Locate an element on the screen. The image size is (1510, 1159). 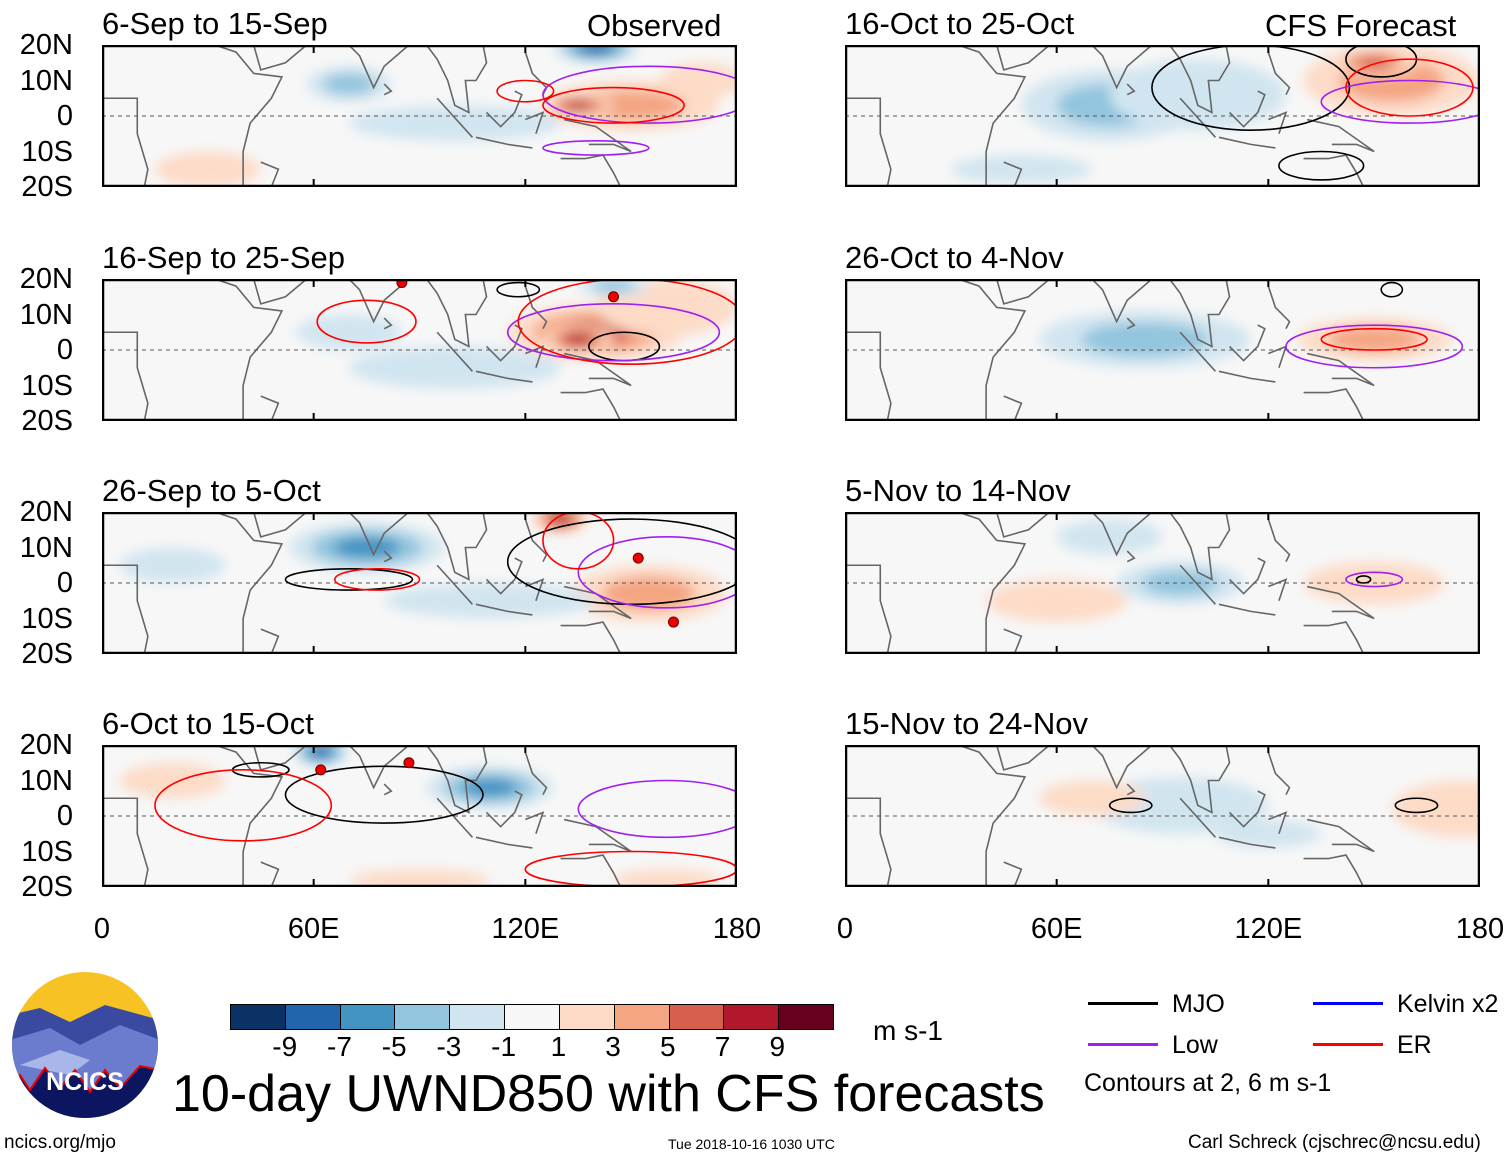
panel-title: 5-Nov to 14-Nov is located at coordinates (958, 490).